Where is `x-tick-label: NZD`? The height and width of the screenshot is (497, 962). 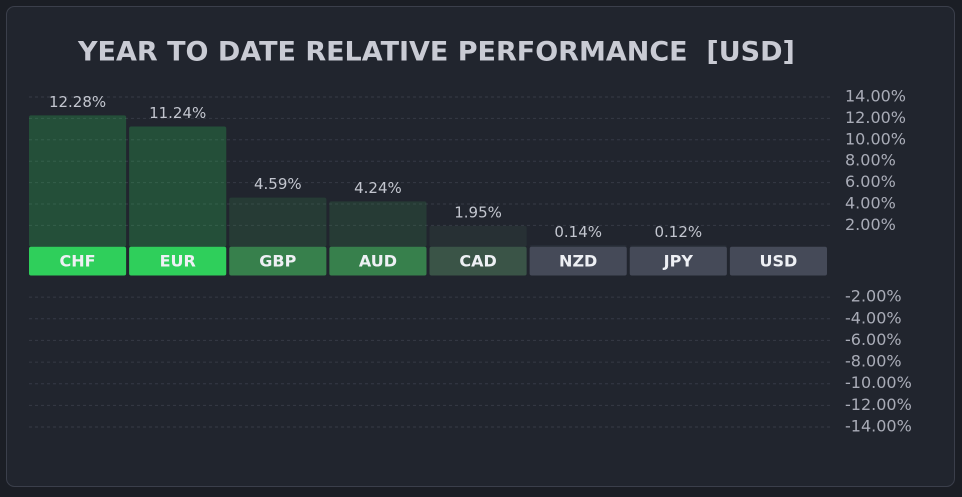
x-tick-label: NZD is located at coordinates (578, 261).